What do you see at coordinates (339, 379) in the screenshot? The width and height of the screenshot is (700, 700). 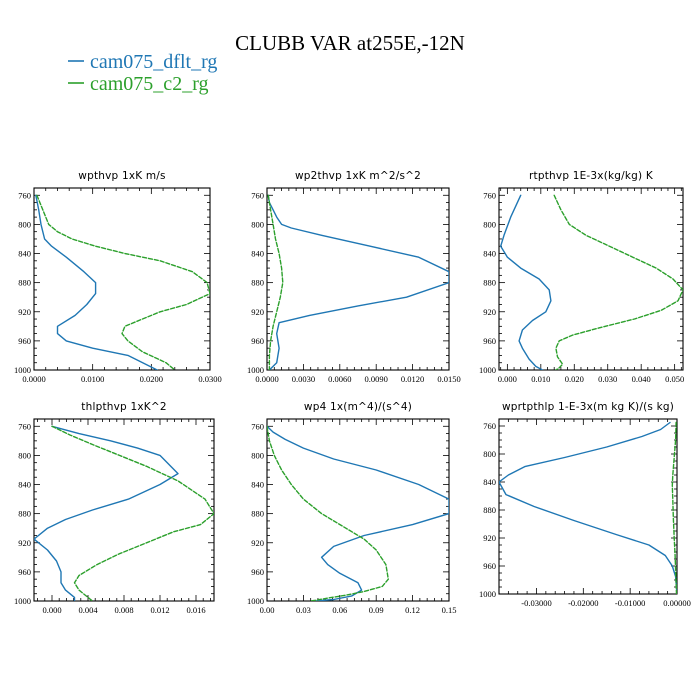 I see `x-tick-label: 0.0060` at bounding box center [339, 379].